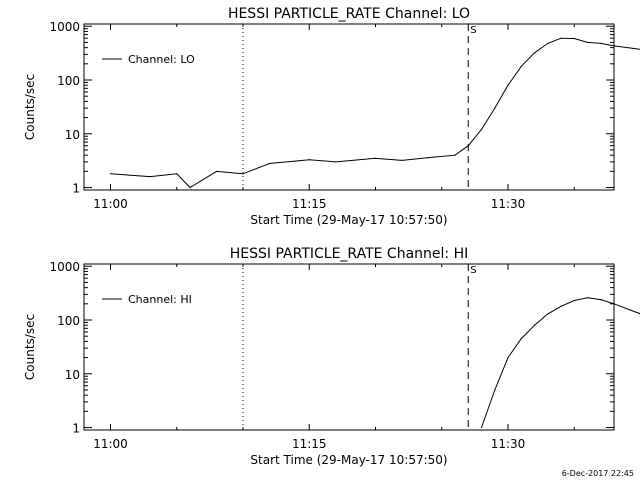  What do you see at coordinates (349, 14) in the screenshot?
I see `chart-title: HESSI PARTICLE_RATE Channel: LO` at bounding box center [349, 14].